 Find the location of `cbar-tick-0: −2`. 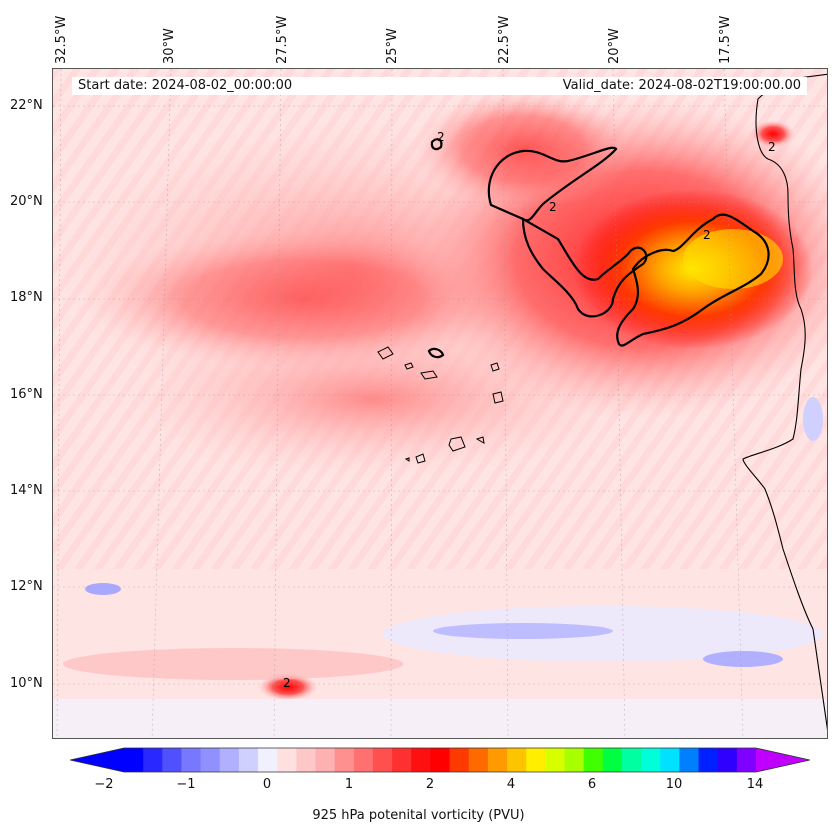

cbar-tick-0: −2 is located at coordinates (104, 784).